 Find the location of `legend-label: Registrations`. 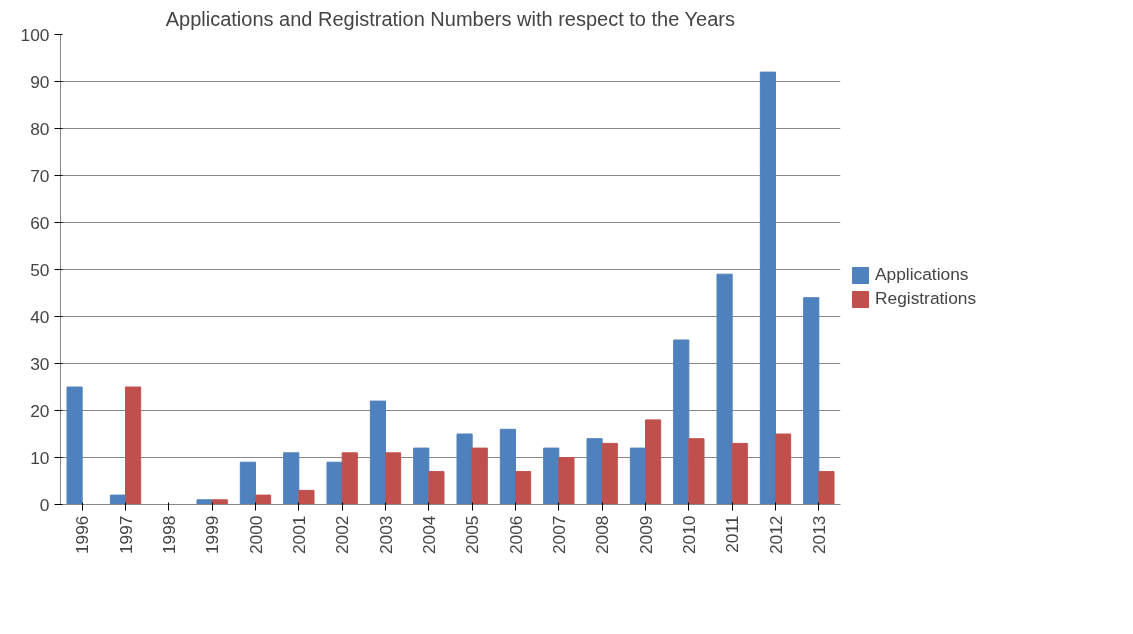

legend-label: Registrations is located at coordinates (926, 298).